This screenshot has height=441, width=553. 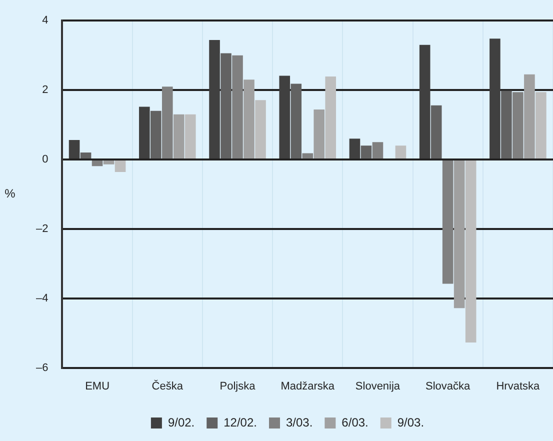 What do you see at coordinates (449, 386) in the screenshot?
I see `x-tick-label: Slovačka` at bounding box center [449, 386].